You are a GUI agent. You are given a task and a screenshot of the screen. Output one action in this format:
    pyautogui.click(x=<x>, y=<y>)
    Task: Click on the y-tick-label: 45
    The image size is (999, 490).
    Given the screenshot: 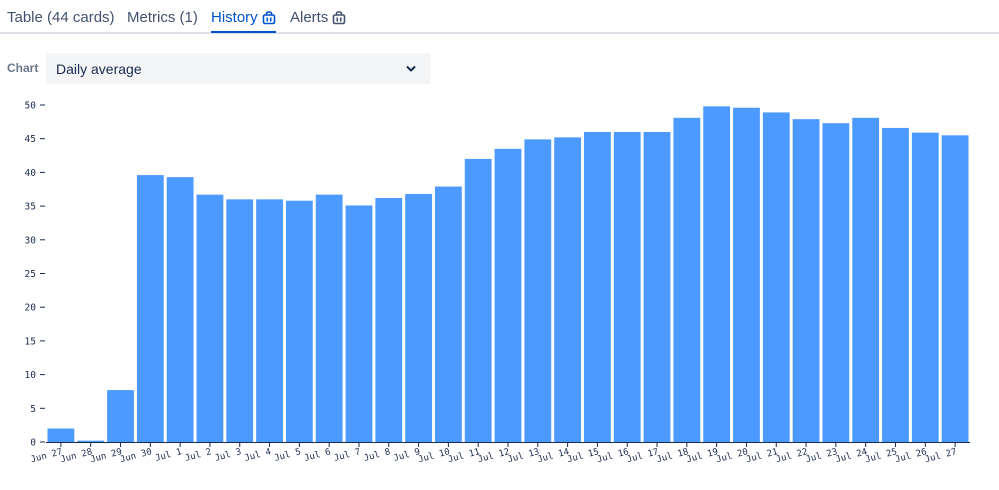 What is the action you would take?
    pyautogui.click(x=30, y=139)
    